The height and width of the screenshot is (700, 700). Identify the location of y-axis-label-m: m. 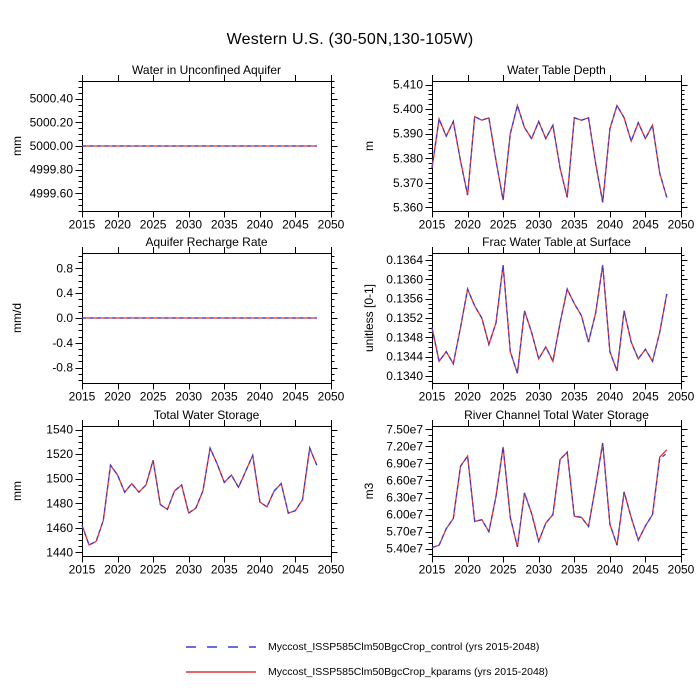
(369, 146).